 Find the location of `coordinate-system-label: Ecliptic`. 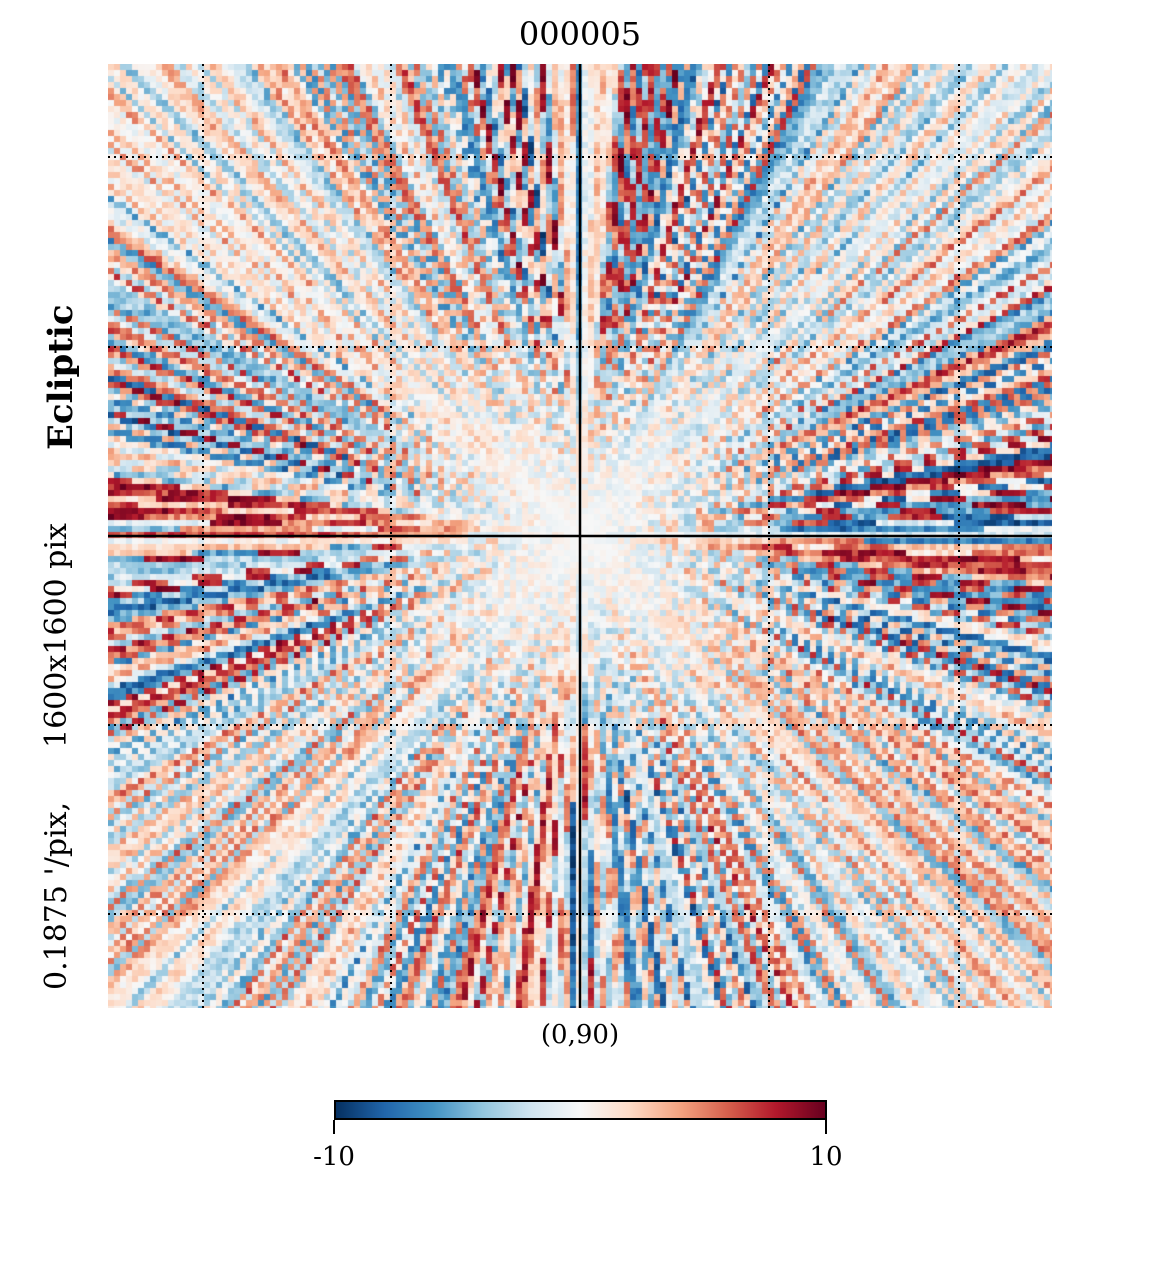

coordinate-system-label: Ecliptic is located at coordinates (61, 377).